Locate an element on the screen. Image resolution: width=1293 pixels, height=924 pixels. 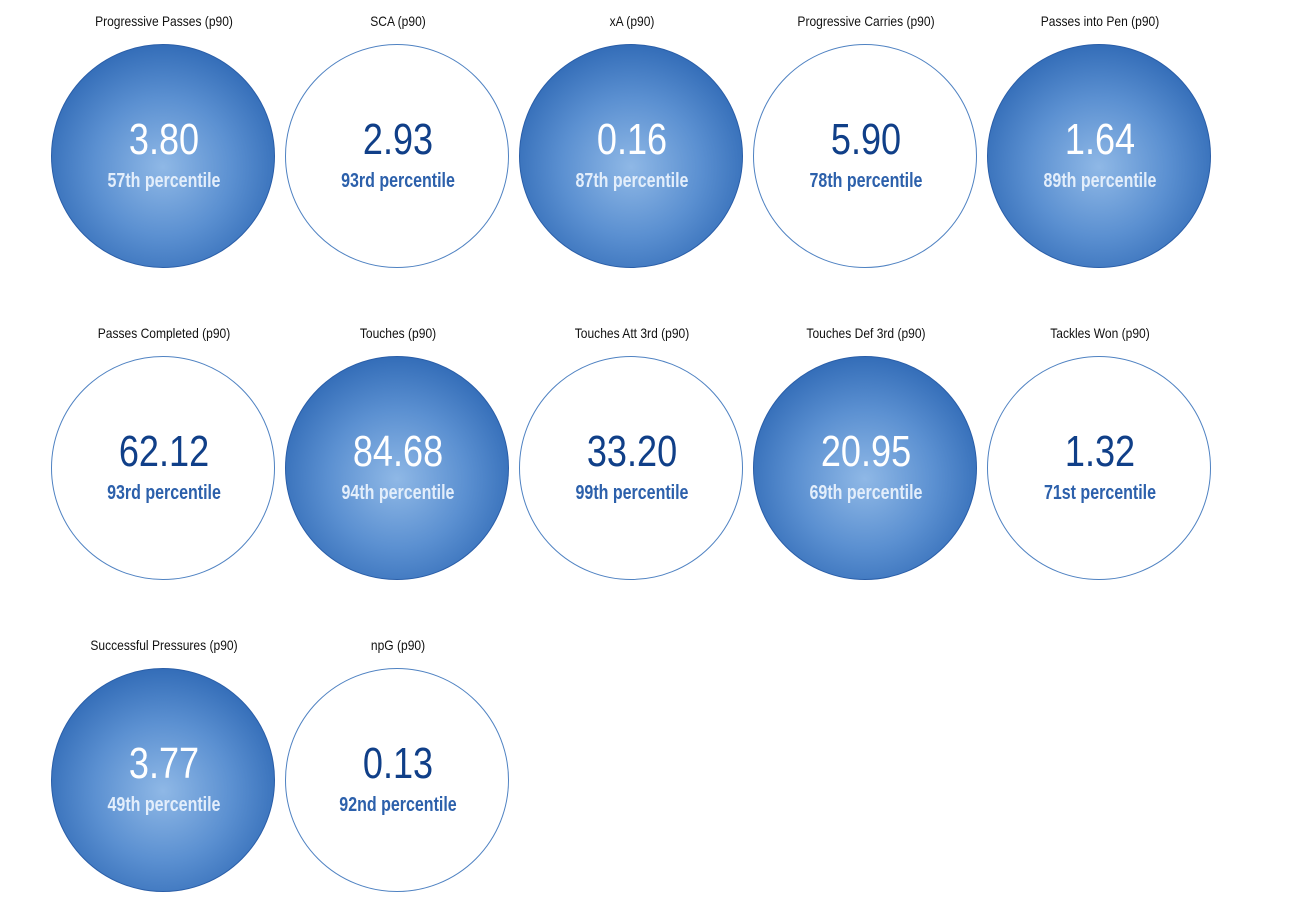
stat-percentile: 89th percentile is located at coordinates (1100, 181).